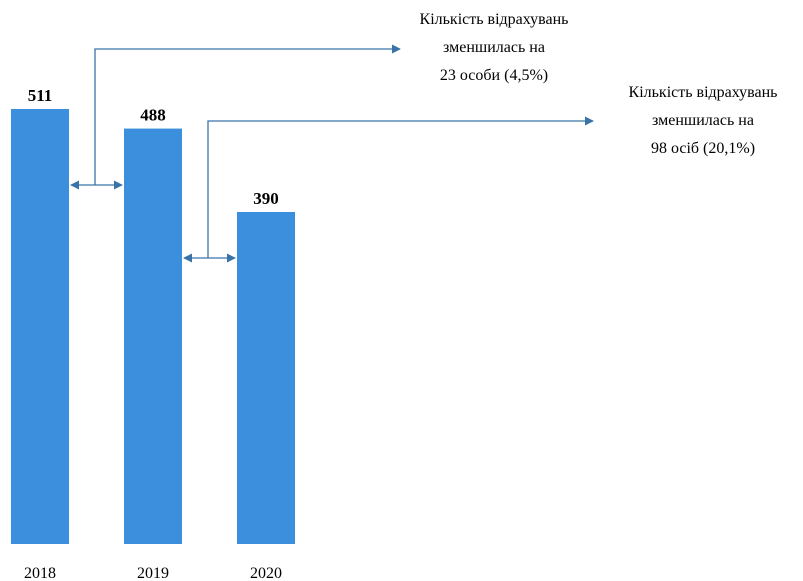 Image resolution: width=803 pixels, height=581 pixels. What do you see at coordinates (494, 75) in the screenshot?
I see `annotation-line: 23 особи (4,5%)` at bounding box center [494, 75].